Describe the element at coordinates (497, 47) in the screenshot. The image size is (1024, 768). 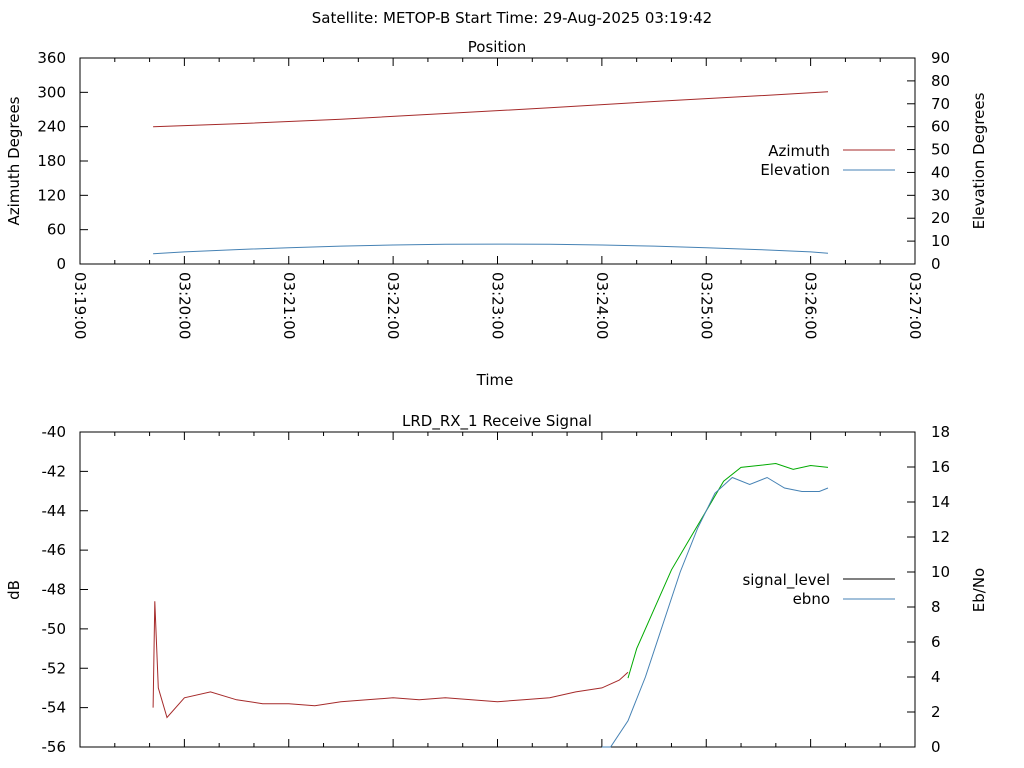
I see `position-chart-title: Position` at that location.